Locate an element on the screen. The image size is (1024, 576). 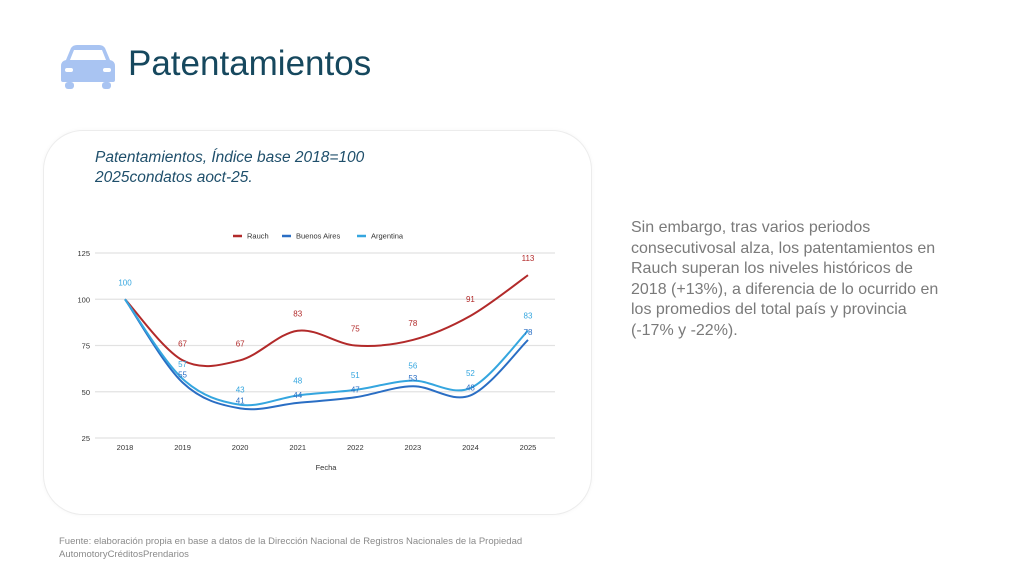
data-label: 44 is located at coordinates (297, 395).